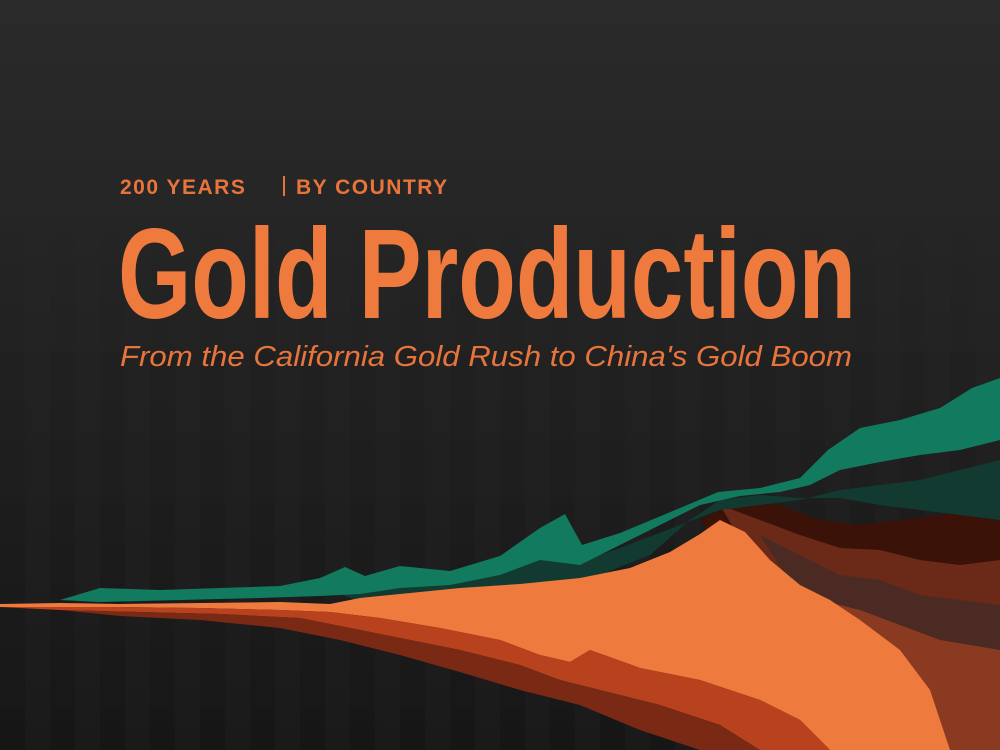  Describe the element at coordinates (487, 274) in the screenshot. I see `title: Gold Production` at that location.